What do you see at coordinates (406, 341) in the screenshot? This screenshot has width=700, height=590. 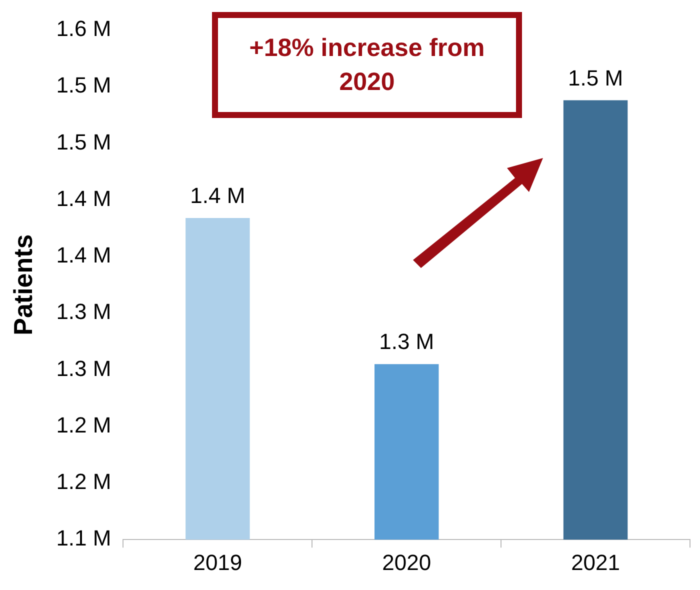 I see `data-label: 1.3 M` at bounding box center [406, 341].